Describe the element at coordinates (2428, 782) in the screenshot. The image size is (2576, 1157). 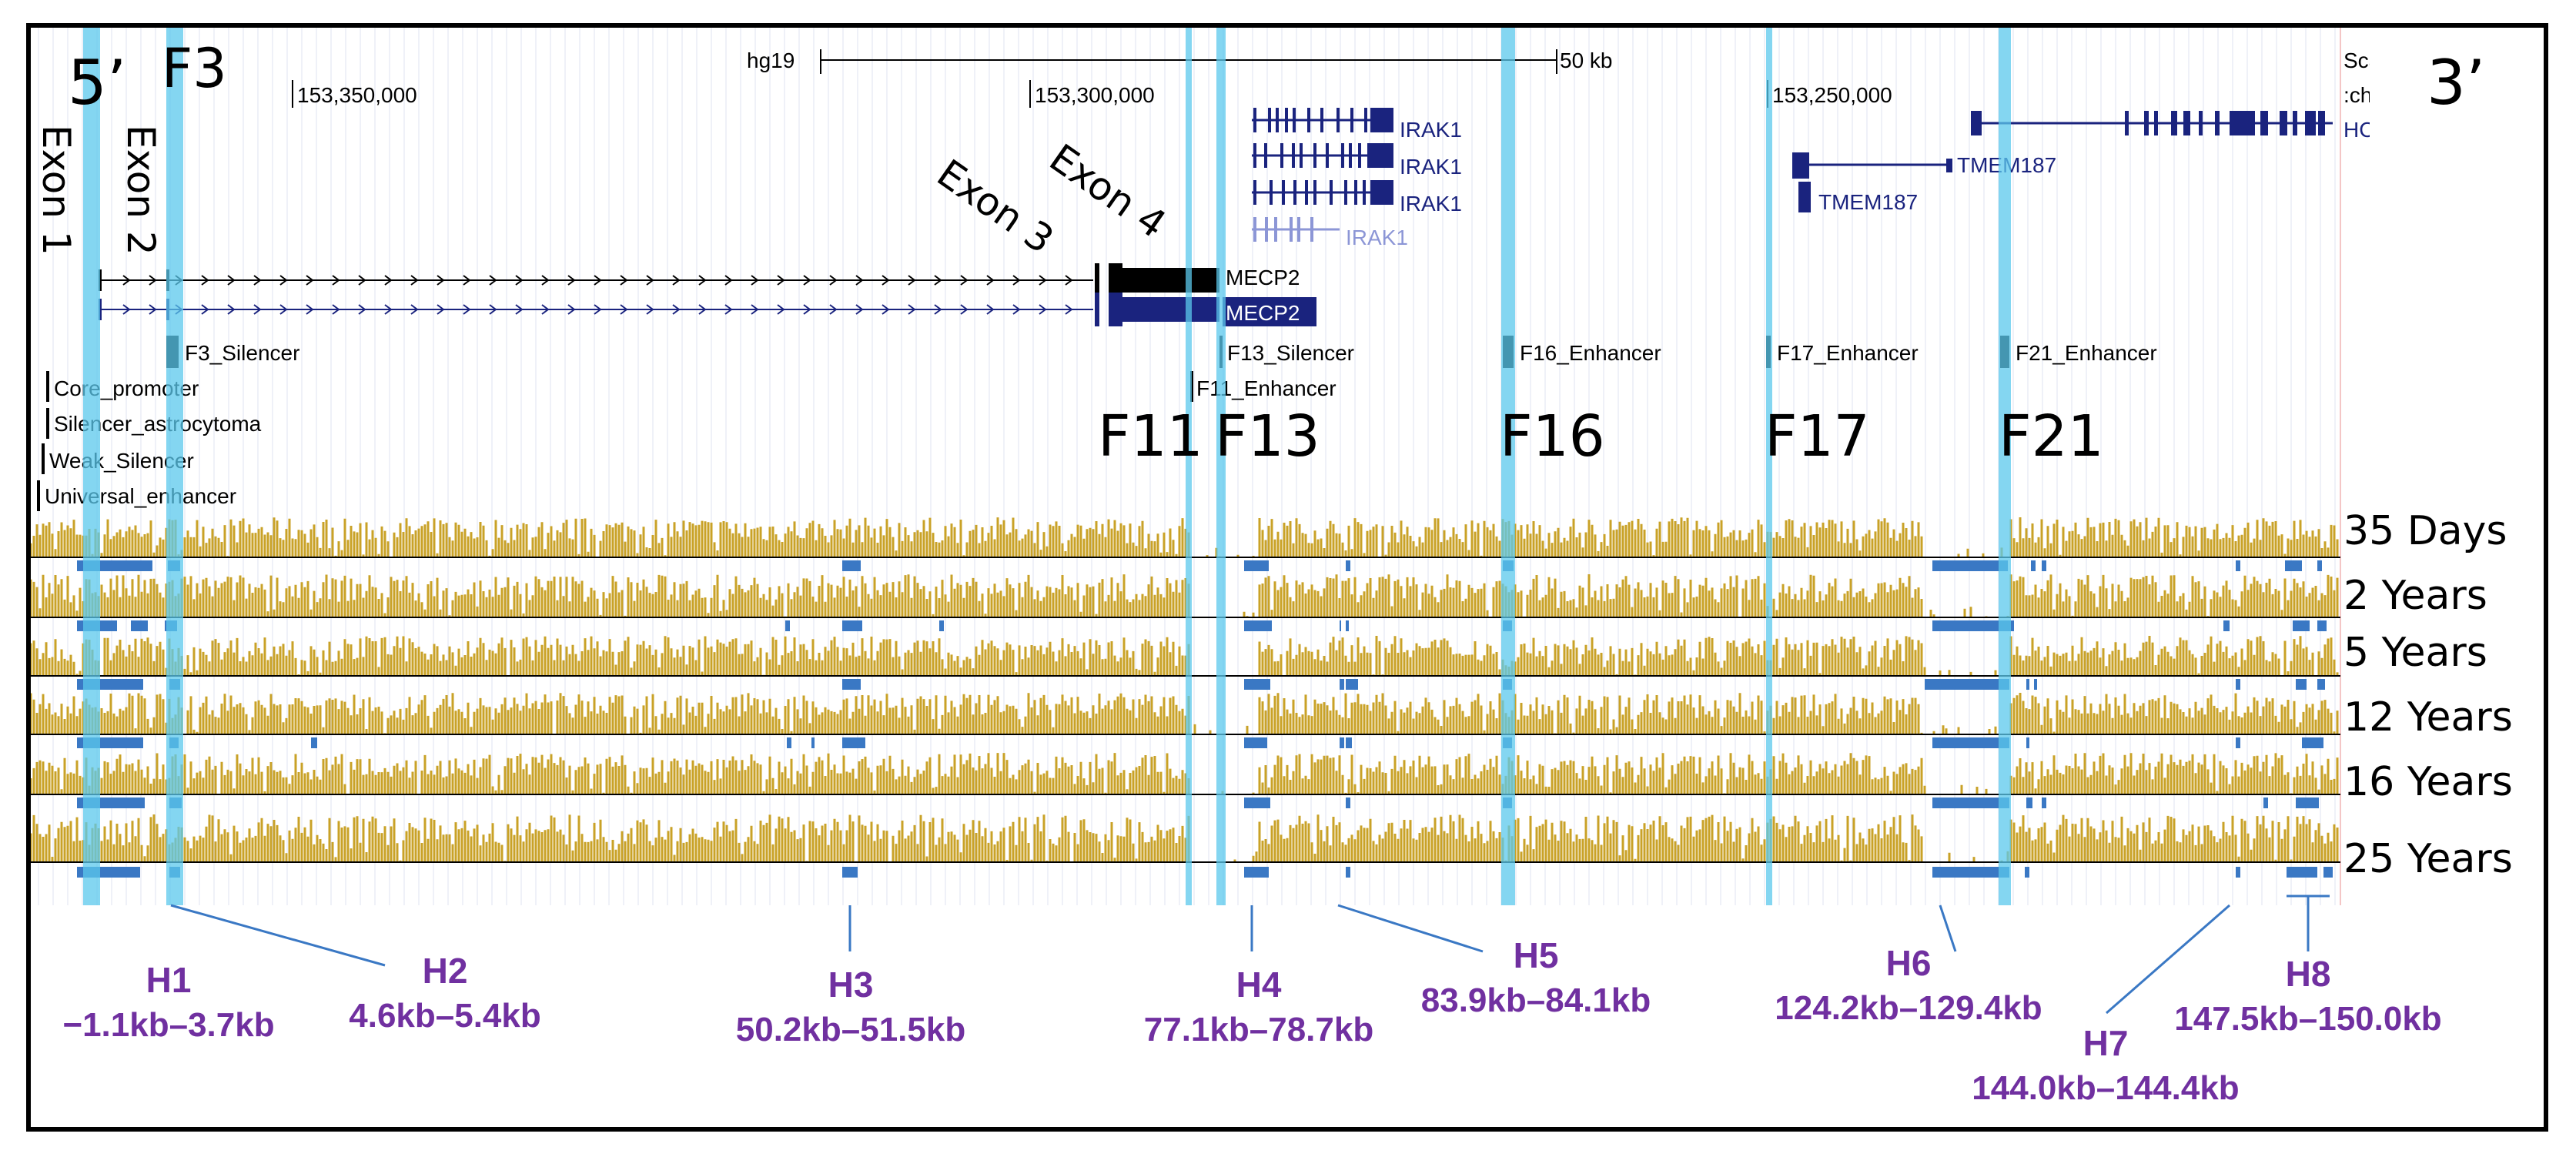
I see `track-label: 16 Years` at that location.